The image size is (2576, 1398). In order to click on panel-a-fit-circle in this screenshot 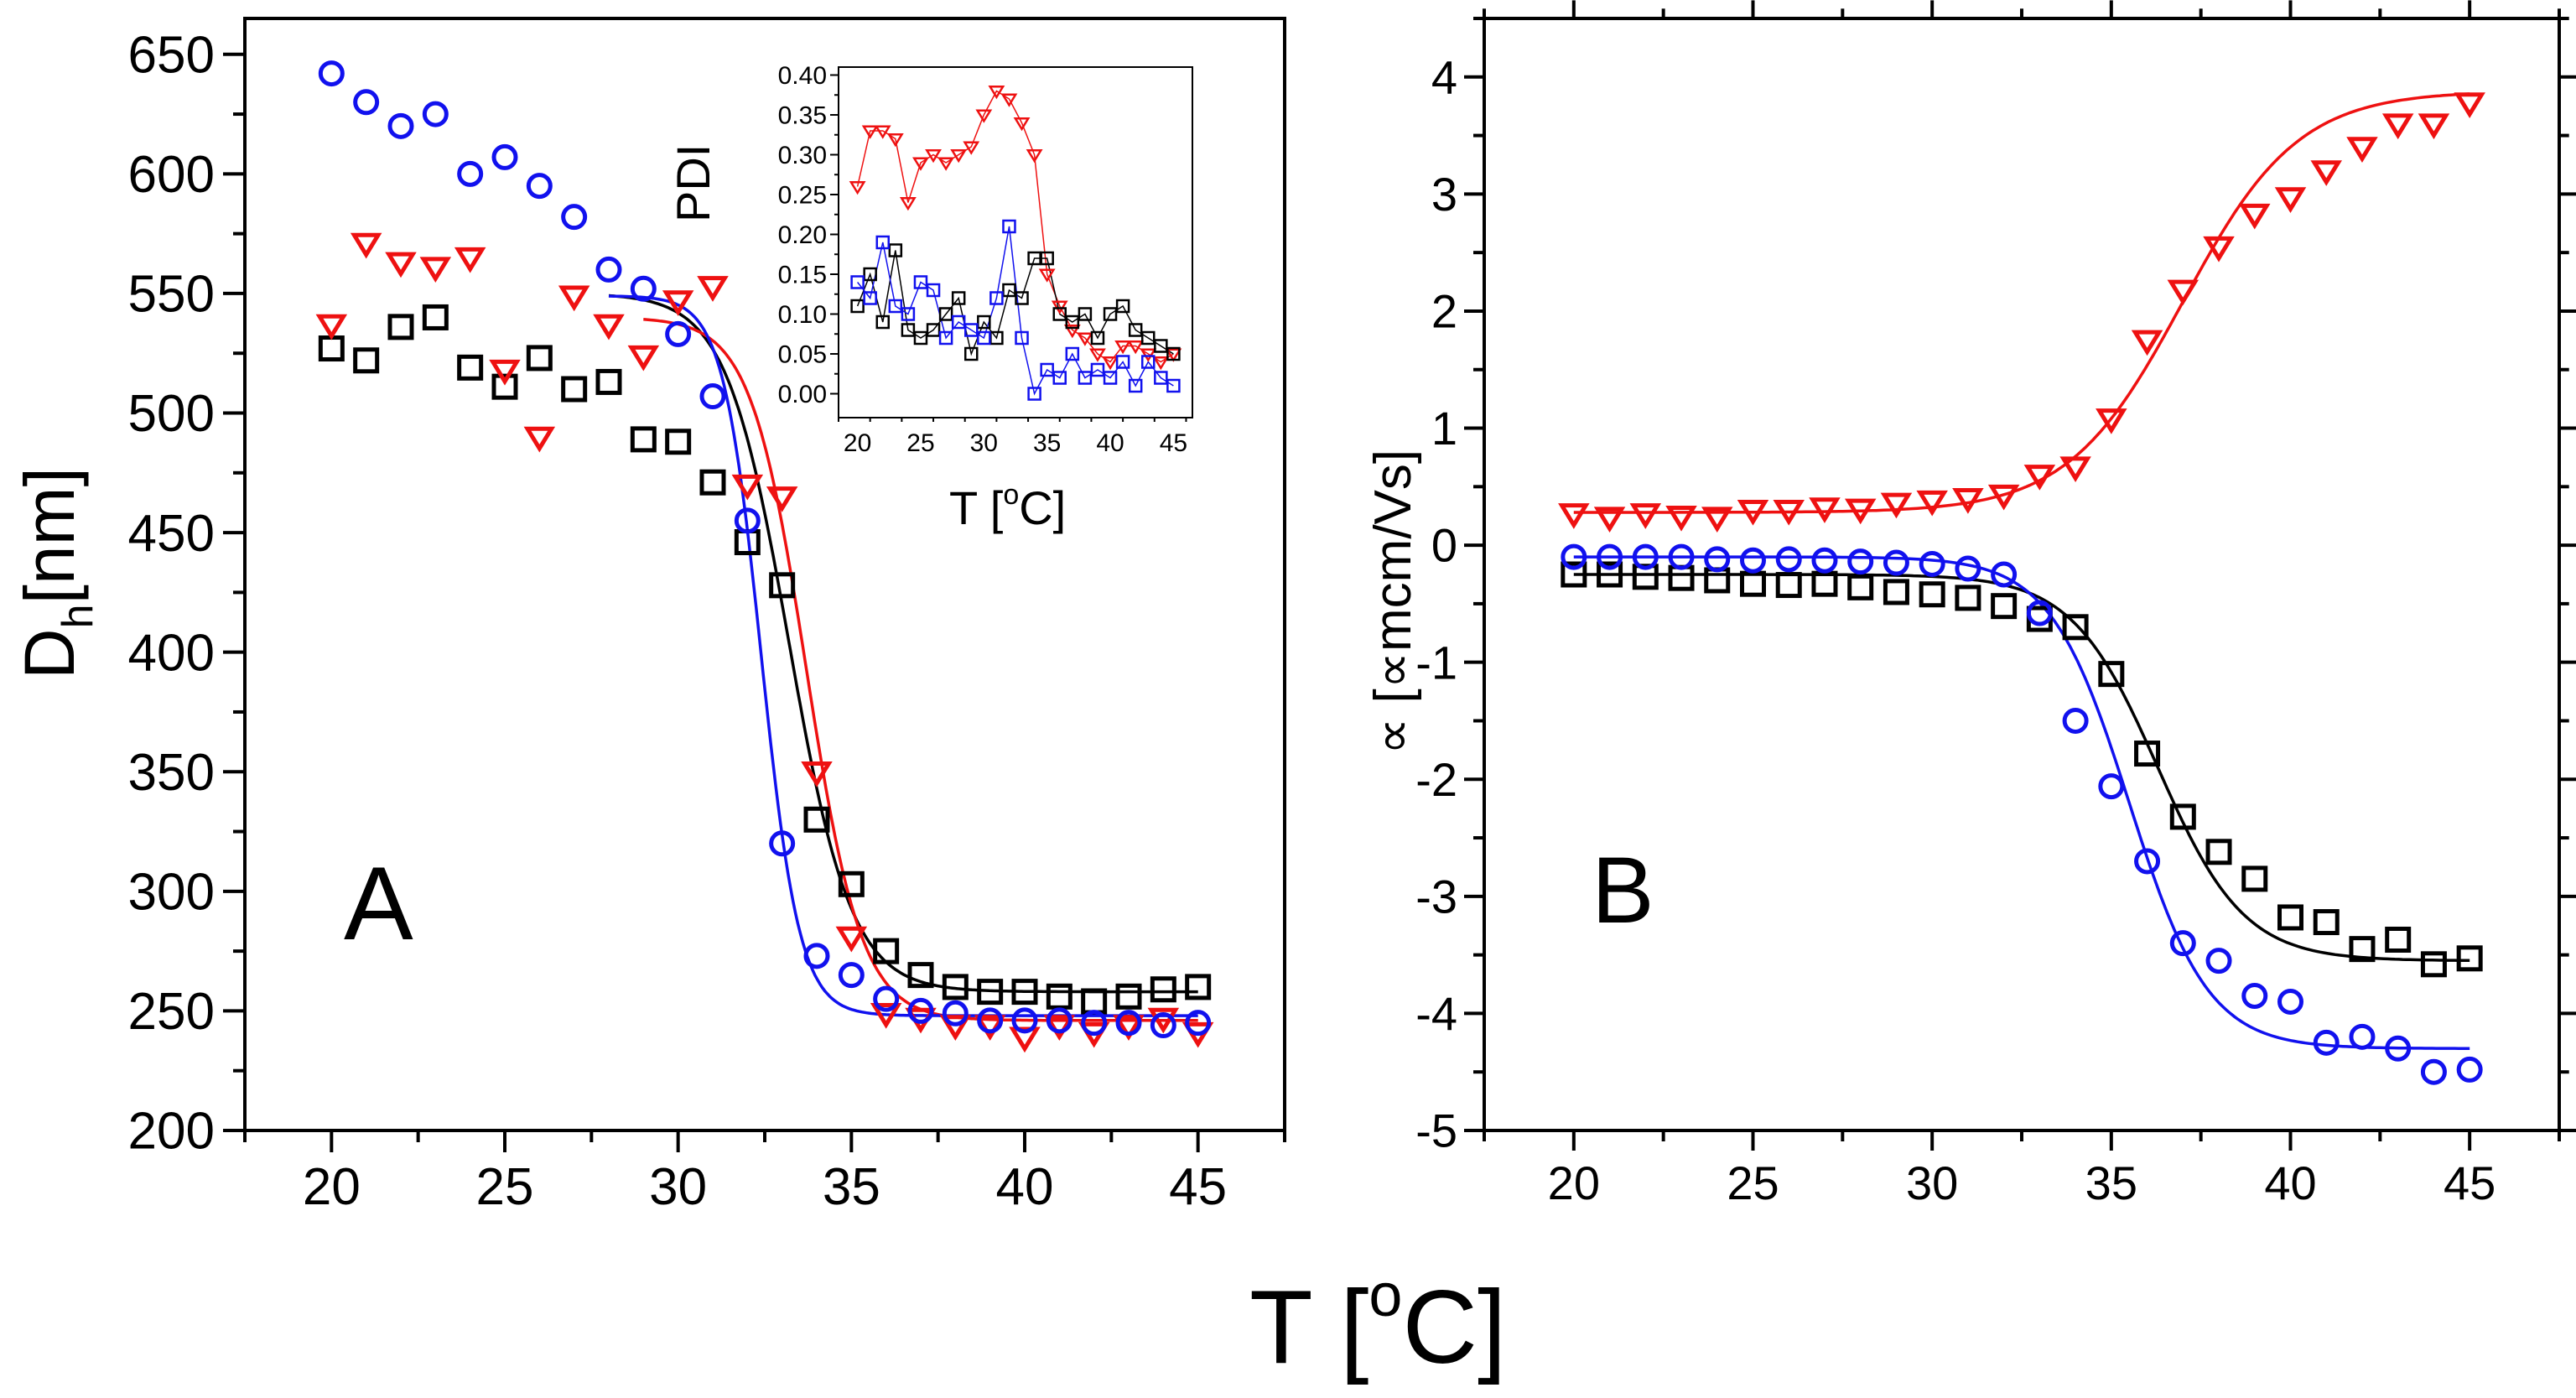, I will do `click(903, 655)`.